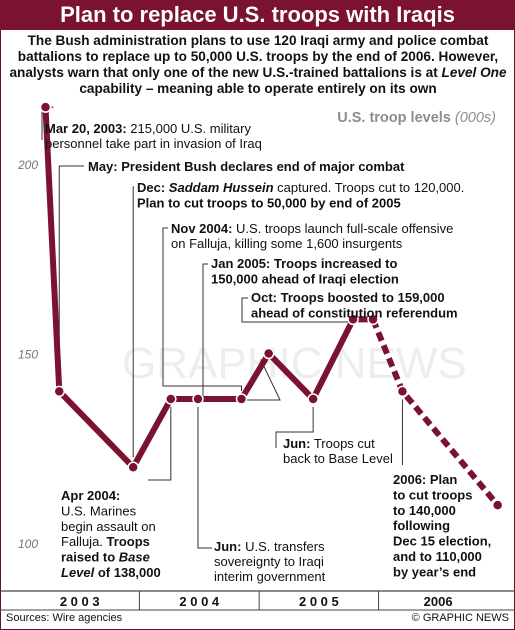 Image resolution: width=515 pixels, height=630 pixels. What do you see at coordinates (221, 187) in the screenshot?
I see `annotation-run: Saddam Hussein` at bounding box center [221, 187].